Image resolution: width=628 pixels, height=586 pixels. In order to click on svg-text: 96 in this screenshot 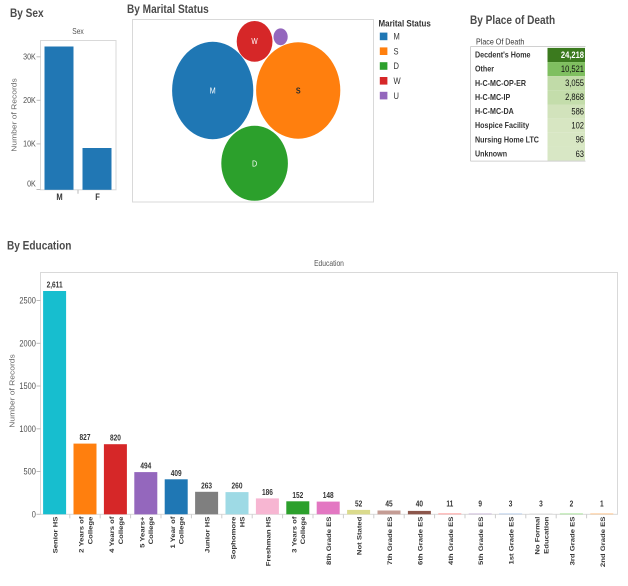, I will do `click(580, 139)`.